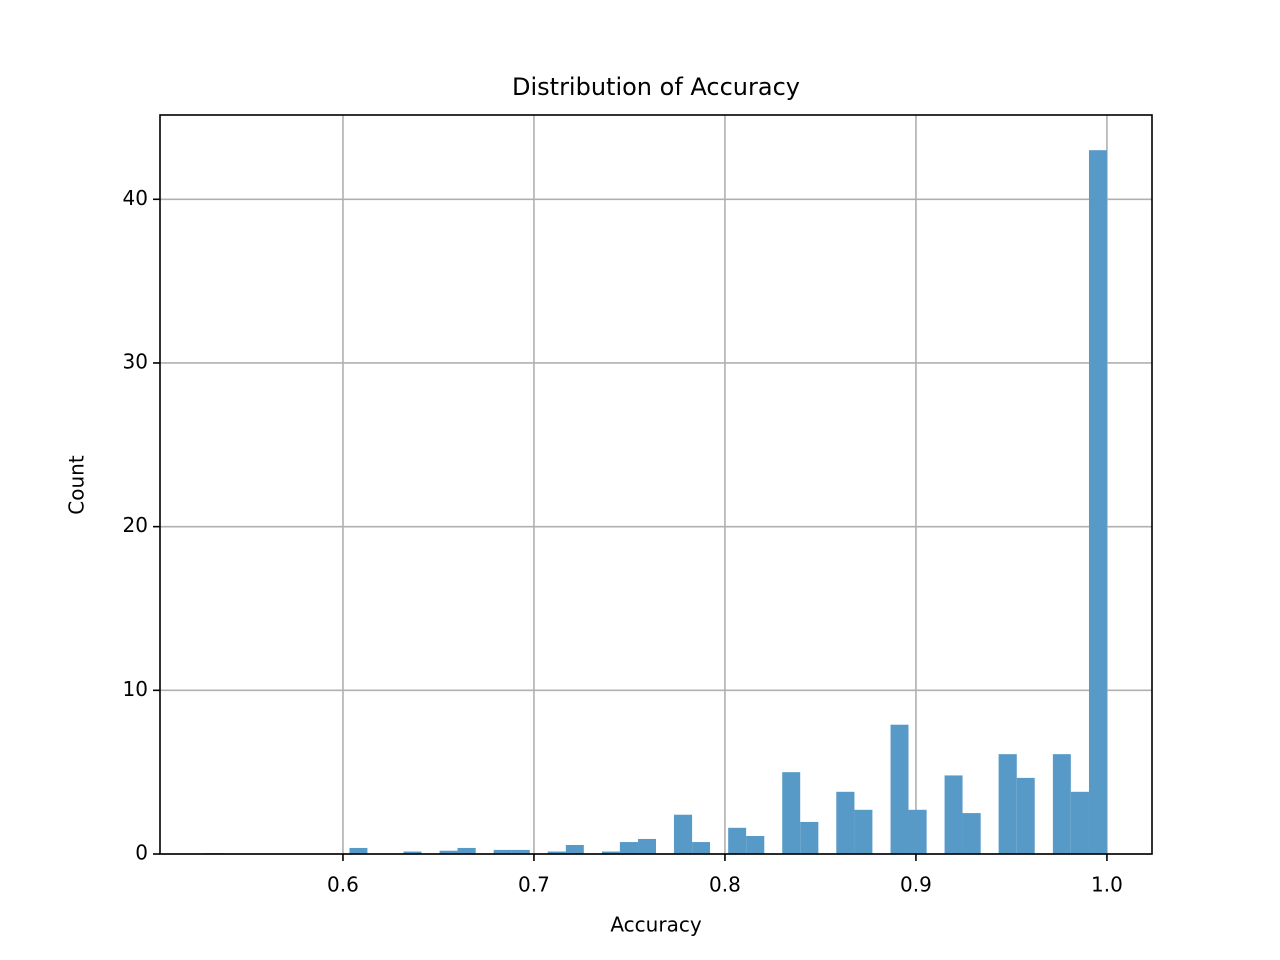 This screenshot has width=1280, height=960. Describe the element at coordinates (135, 361) in the screenshot. I see `y-tick-label: 30` at that location.